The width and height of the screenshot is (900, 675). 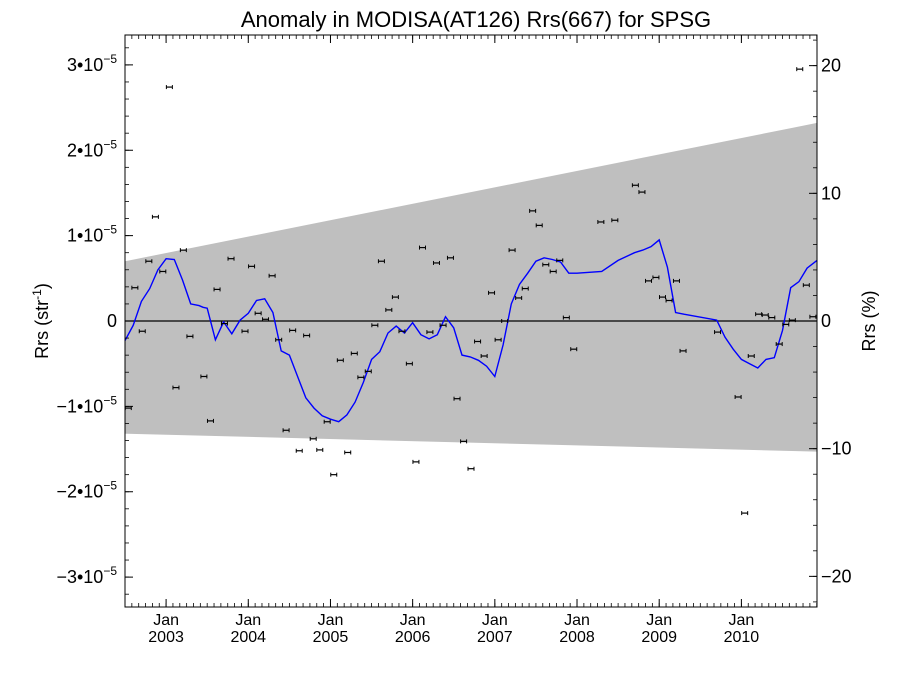 I want to click on left-tick-label: −1•10−5, so click(x=86, y=404).